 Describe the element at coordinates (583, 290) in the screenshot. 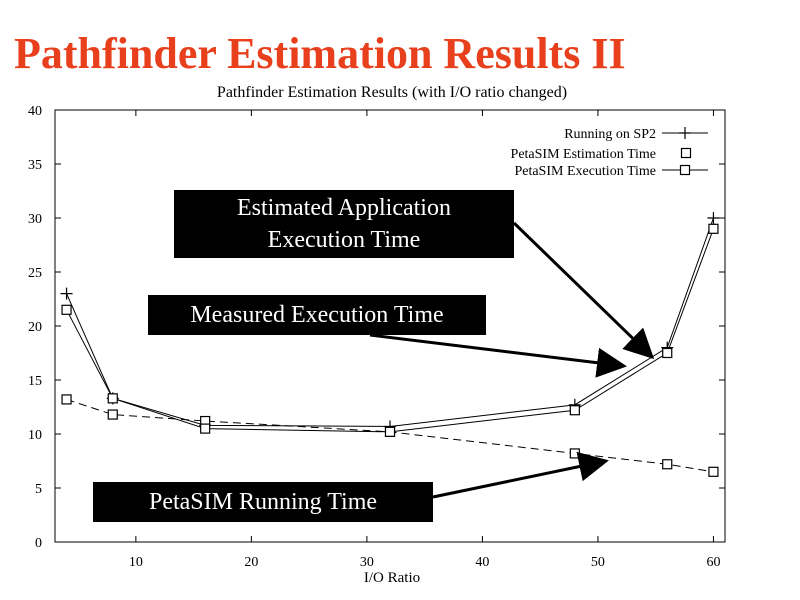

I see `arrow-estimated` at that location.